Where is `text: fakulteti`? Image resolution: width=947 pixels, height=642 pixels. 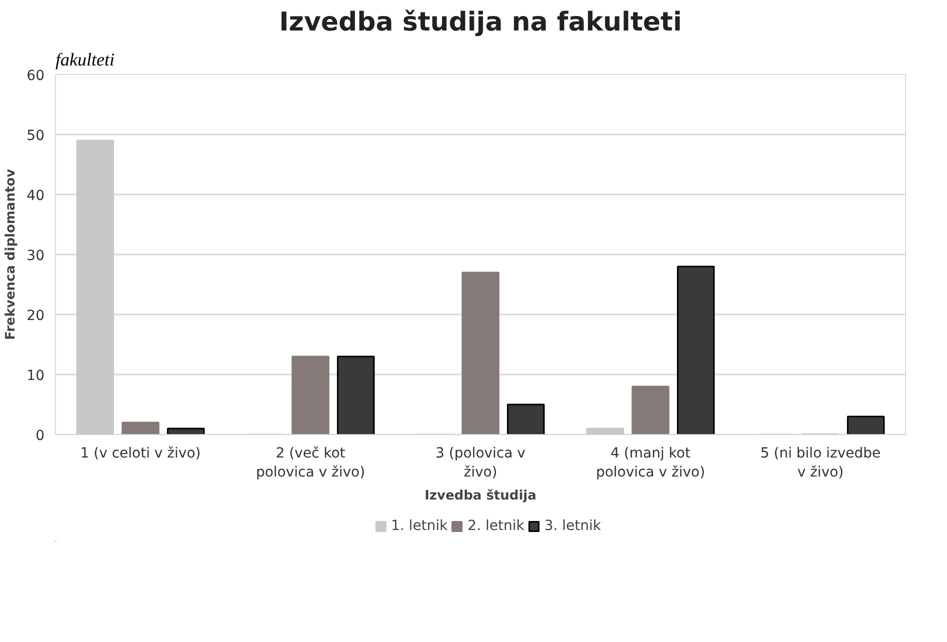 text: fakulteti is located at coordinates (85, 60).